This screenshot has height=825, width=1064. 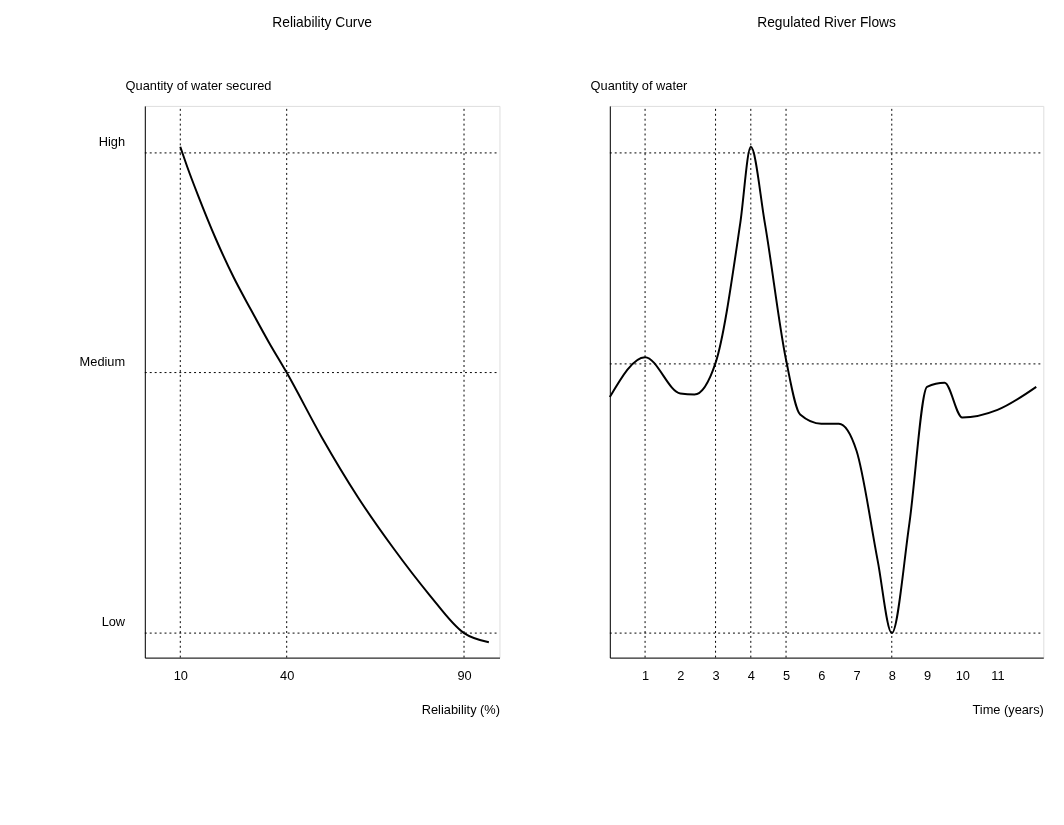 What do you see at coordinates (646, 675) in the screenshot?
I see `x-tick-label: 1` at bounding box center [646, 675].